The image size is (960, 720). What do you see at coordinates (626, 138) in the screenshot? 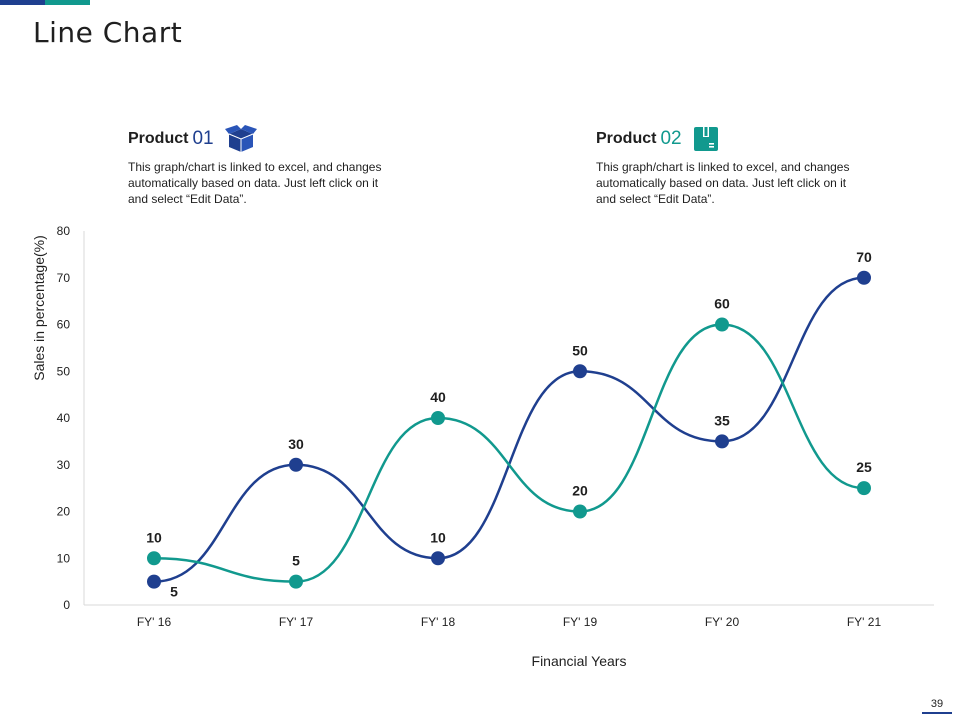
I see `product-02-label: Product` at bounding box center [626, 138].